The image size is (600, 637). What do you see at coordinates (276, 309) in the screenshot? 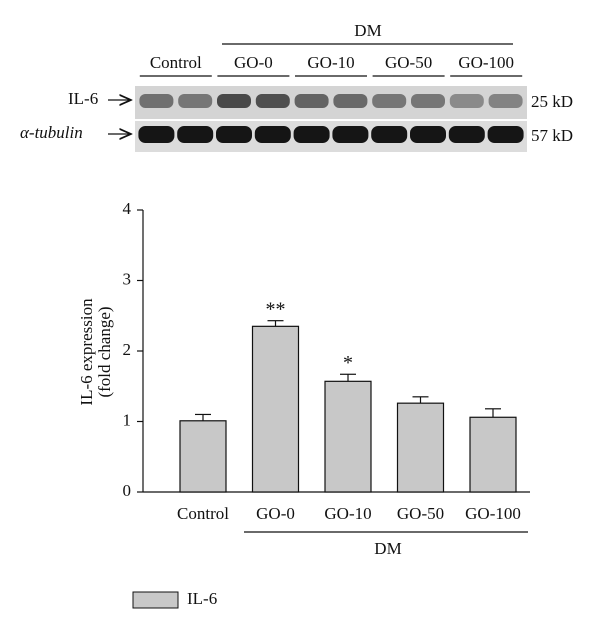
I see `significance-label: **` at bounding box center [276, 309].